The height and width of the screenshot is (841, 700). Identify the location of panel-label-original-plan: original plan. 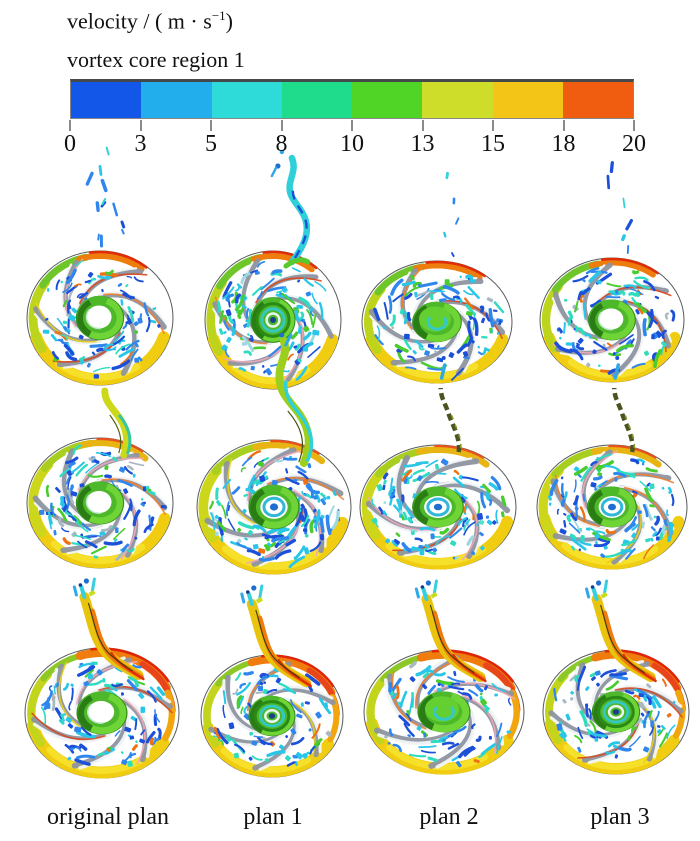
(108, 817).